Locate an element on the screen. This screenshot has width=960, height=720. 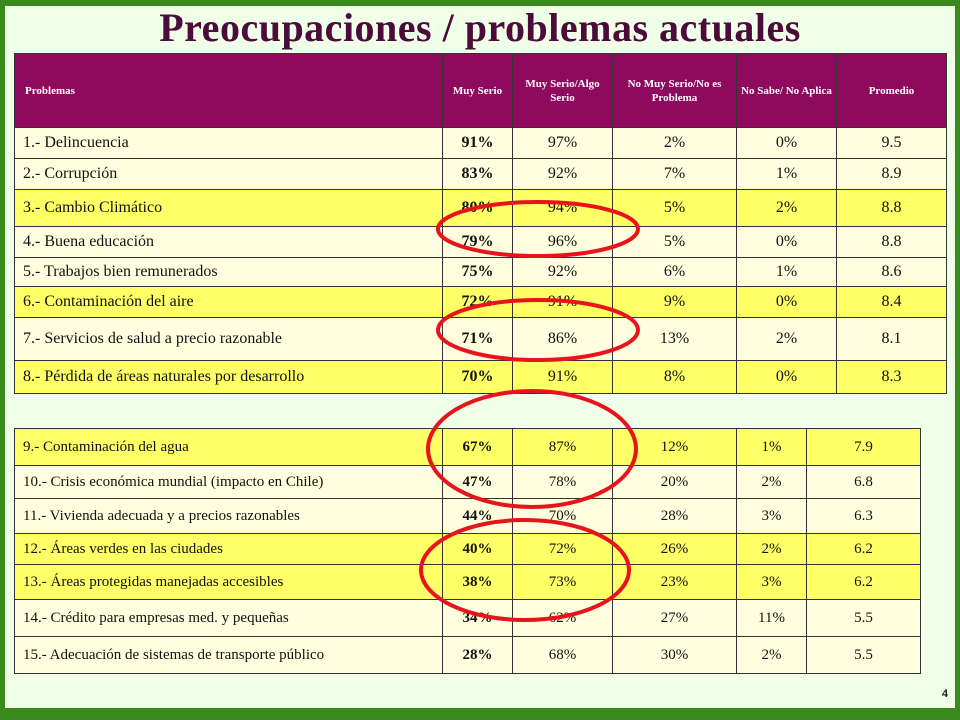
cell-muy-serio: 70% is located at coordinates (477, 377).